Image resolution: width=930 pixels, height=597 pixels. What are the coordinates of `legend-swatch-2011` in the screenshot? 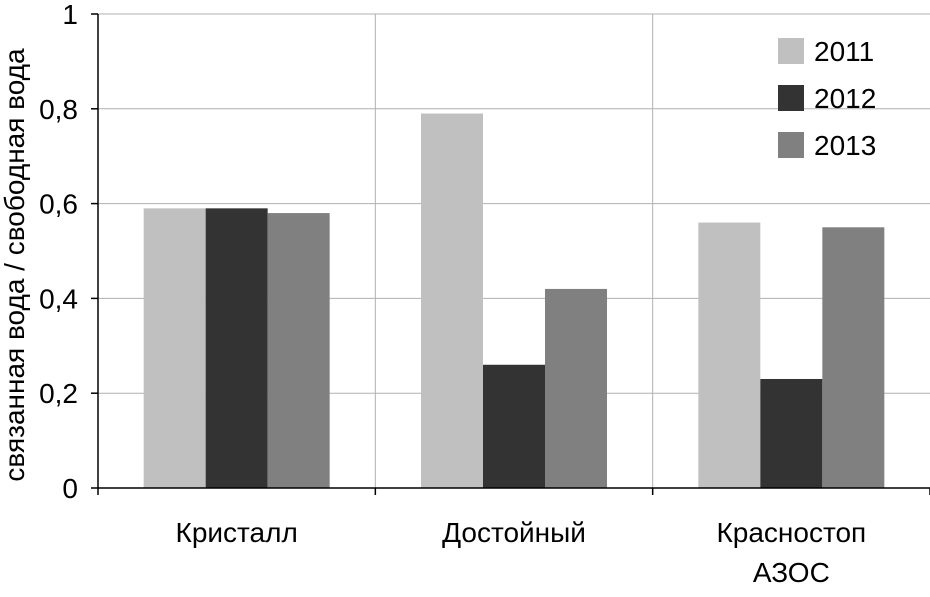 It's located at (791, 51).